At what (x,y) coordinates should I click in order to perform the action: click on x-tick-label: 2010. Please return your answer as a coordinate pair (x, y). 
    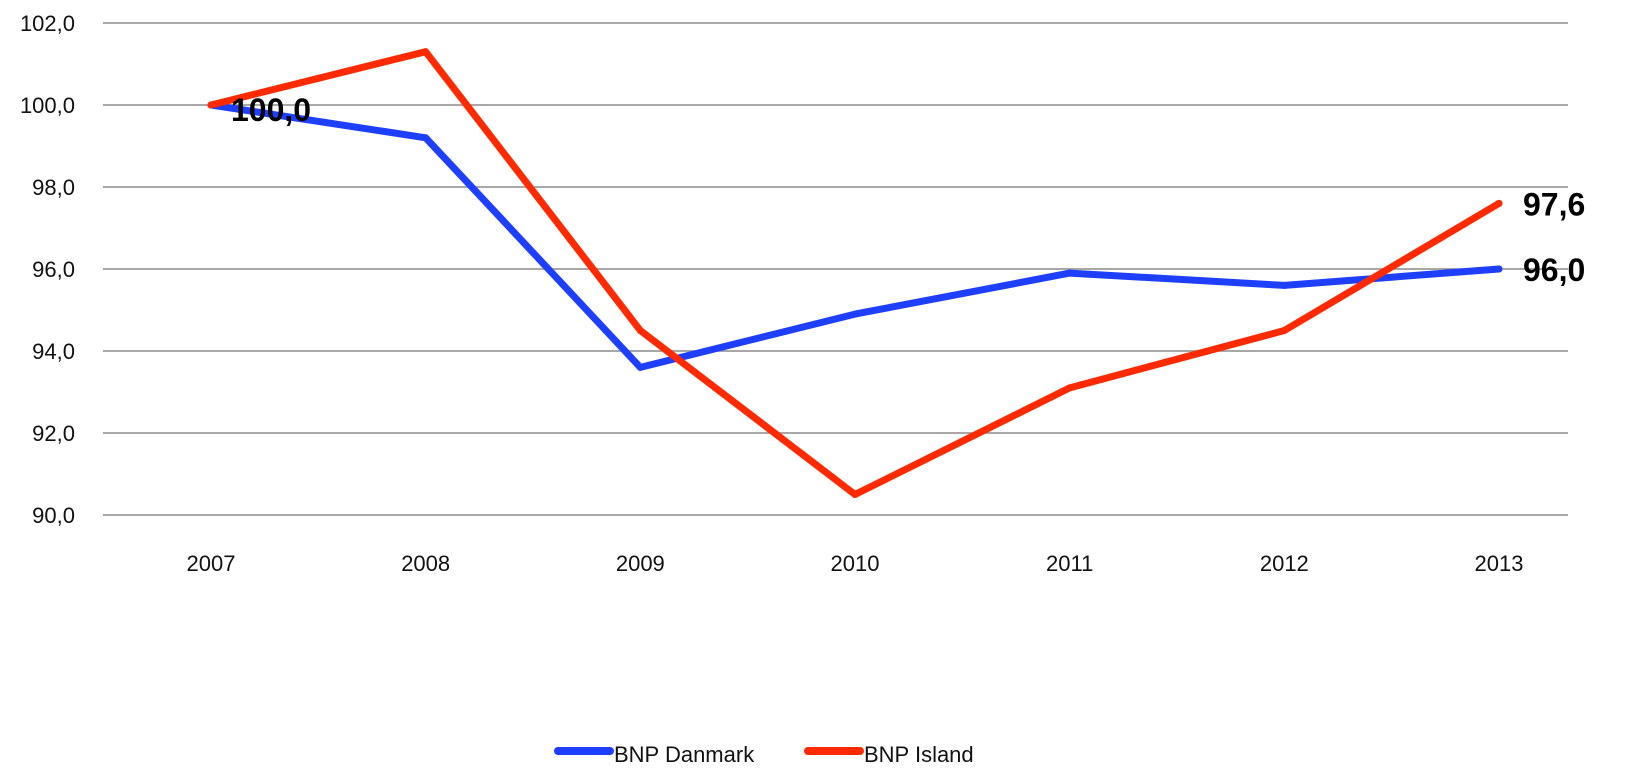
    Looking at the image, I should click on (855, 563).